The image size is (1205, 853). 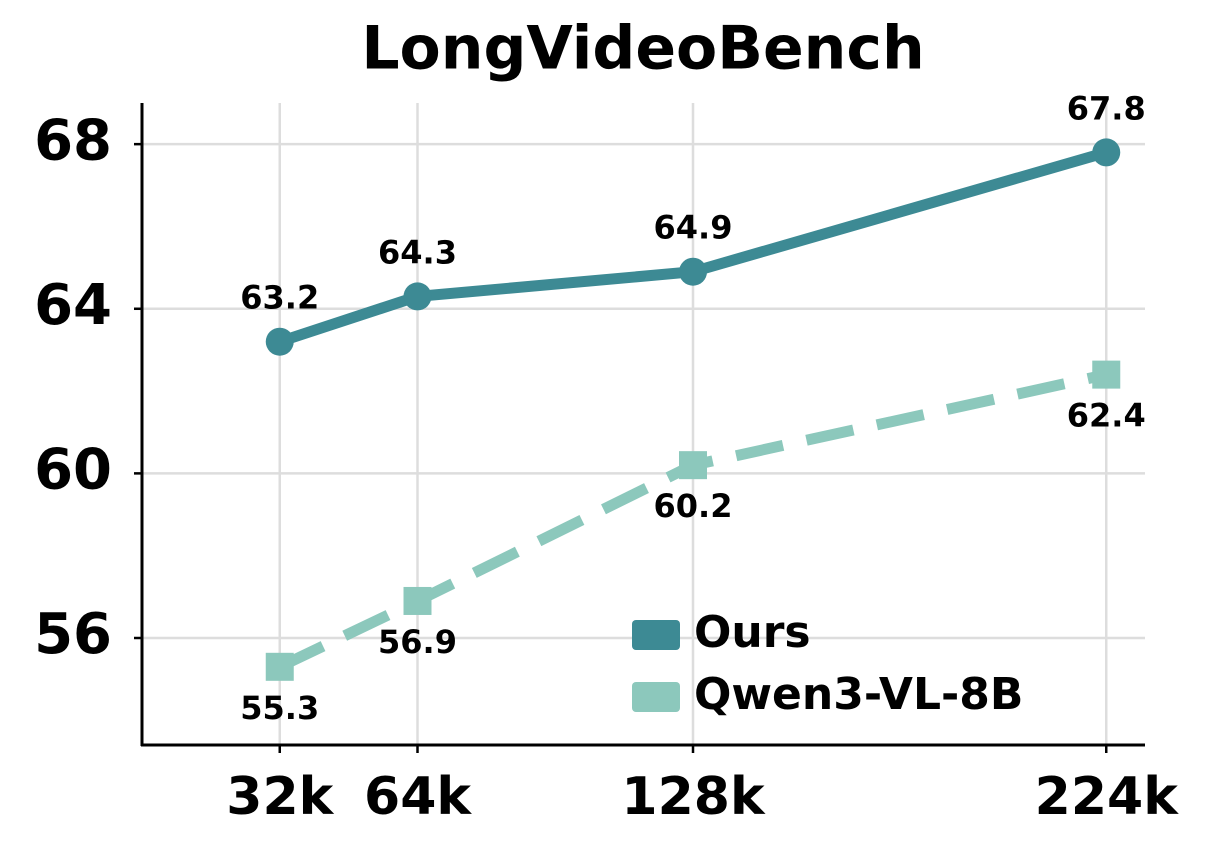 I want to click on data-label: 62.4, so click(x=1106, y=416).